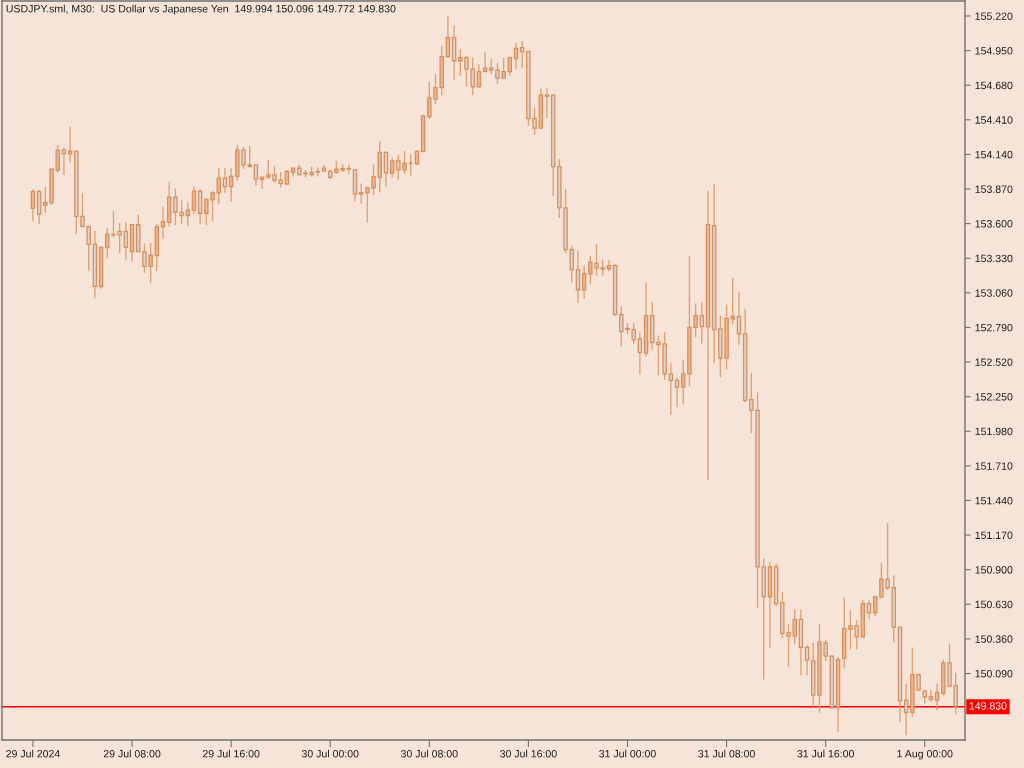 Image resolution: width=1024 pixels, height=768 pixels. I want to click on y-tick-label: 152.520, so click(994, 362).